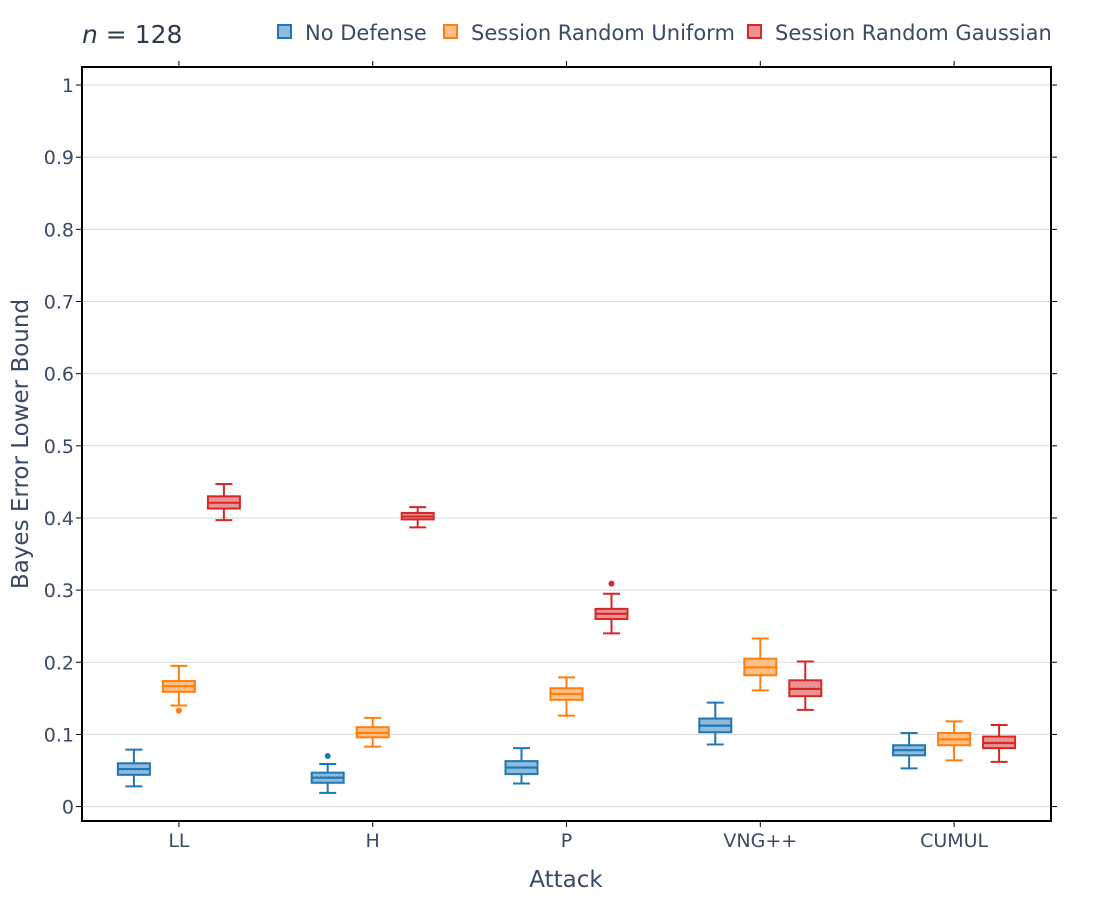  Describe the element at coordinates (59, 735) in the screenshot. I see `y-tick-label: 0.1` at that location.